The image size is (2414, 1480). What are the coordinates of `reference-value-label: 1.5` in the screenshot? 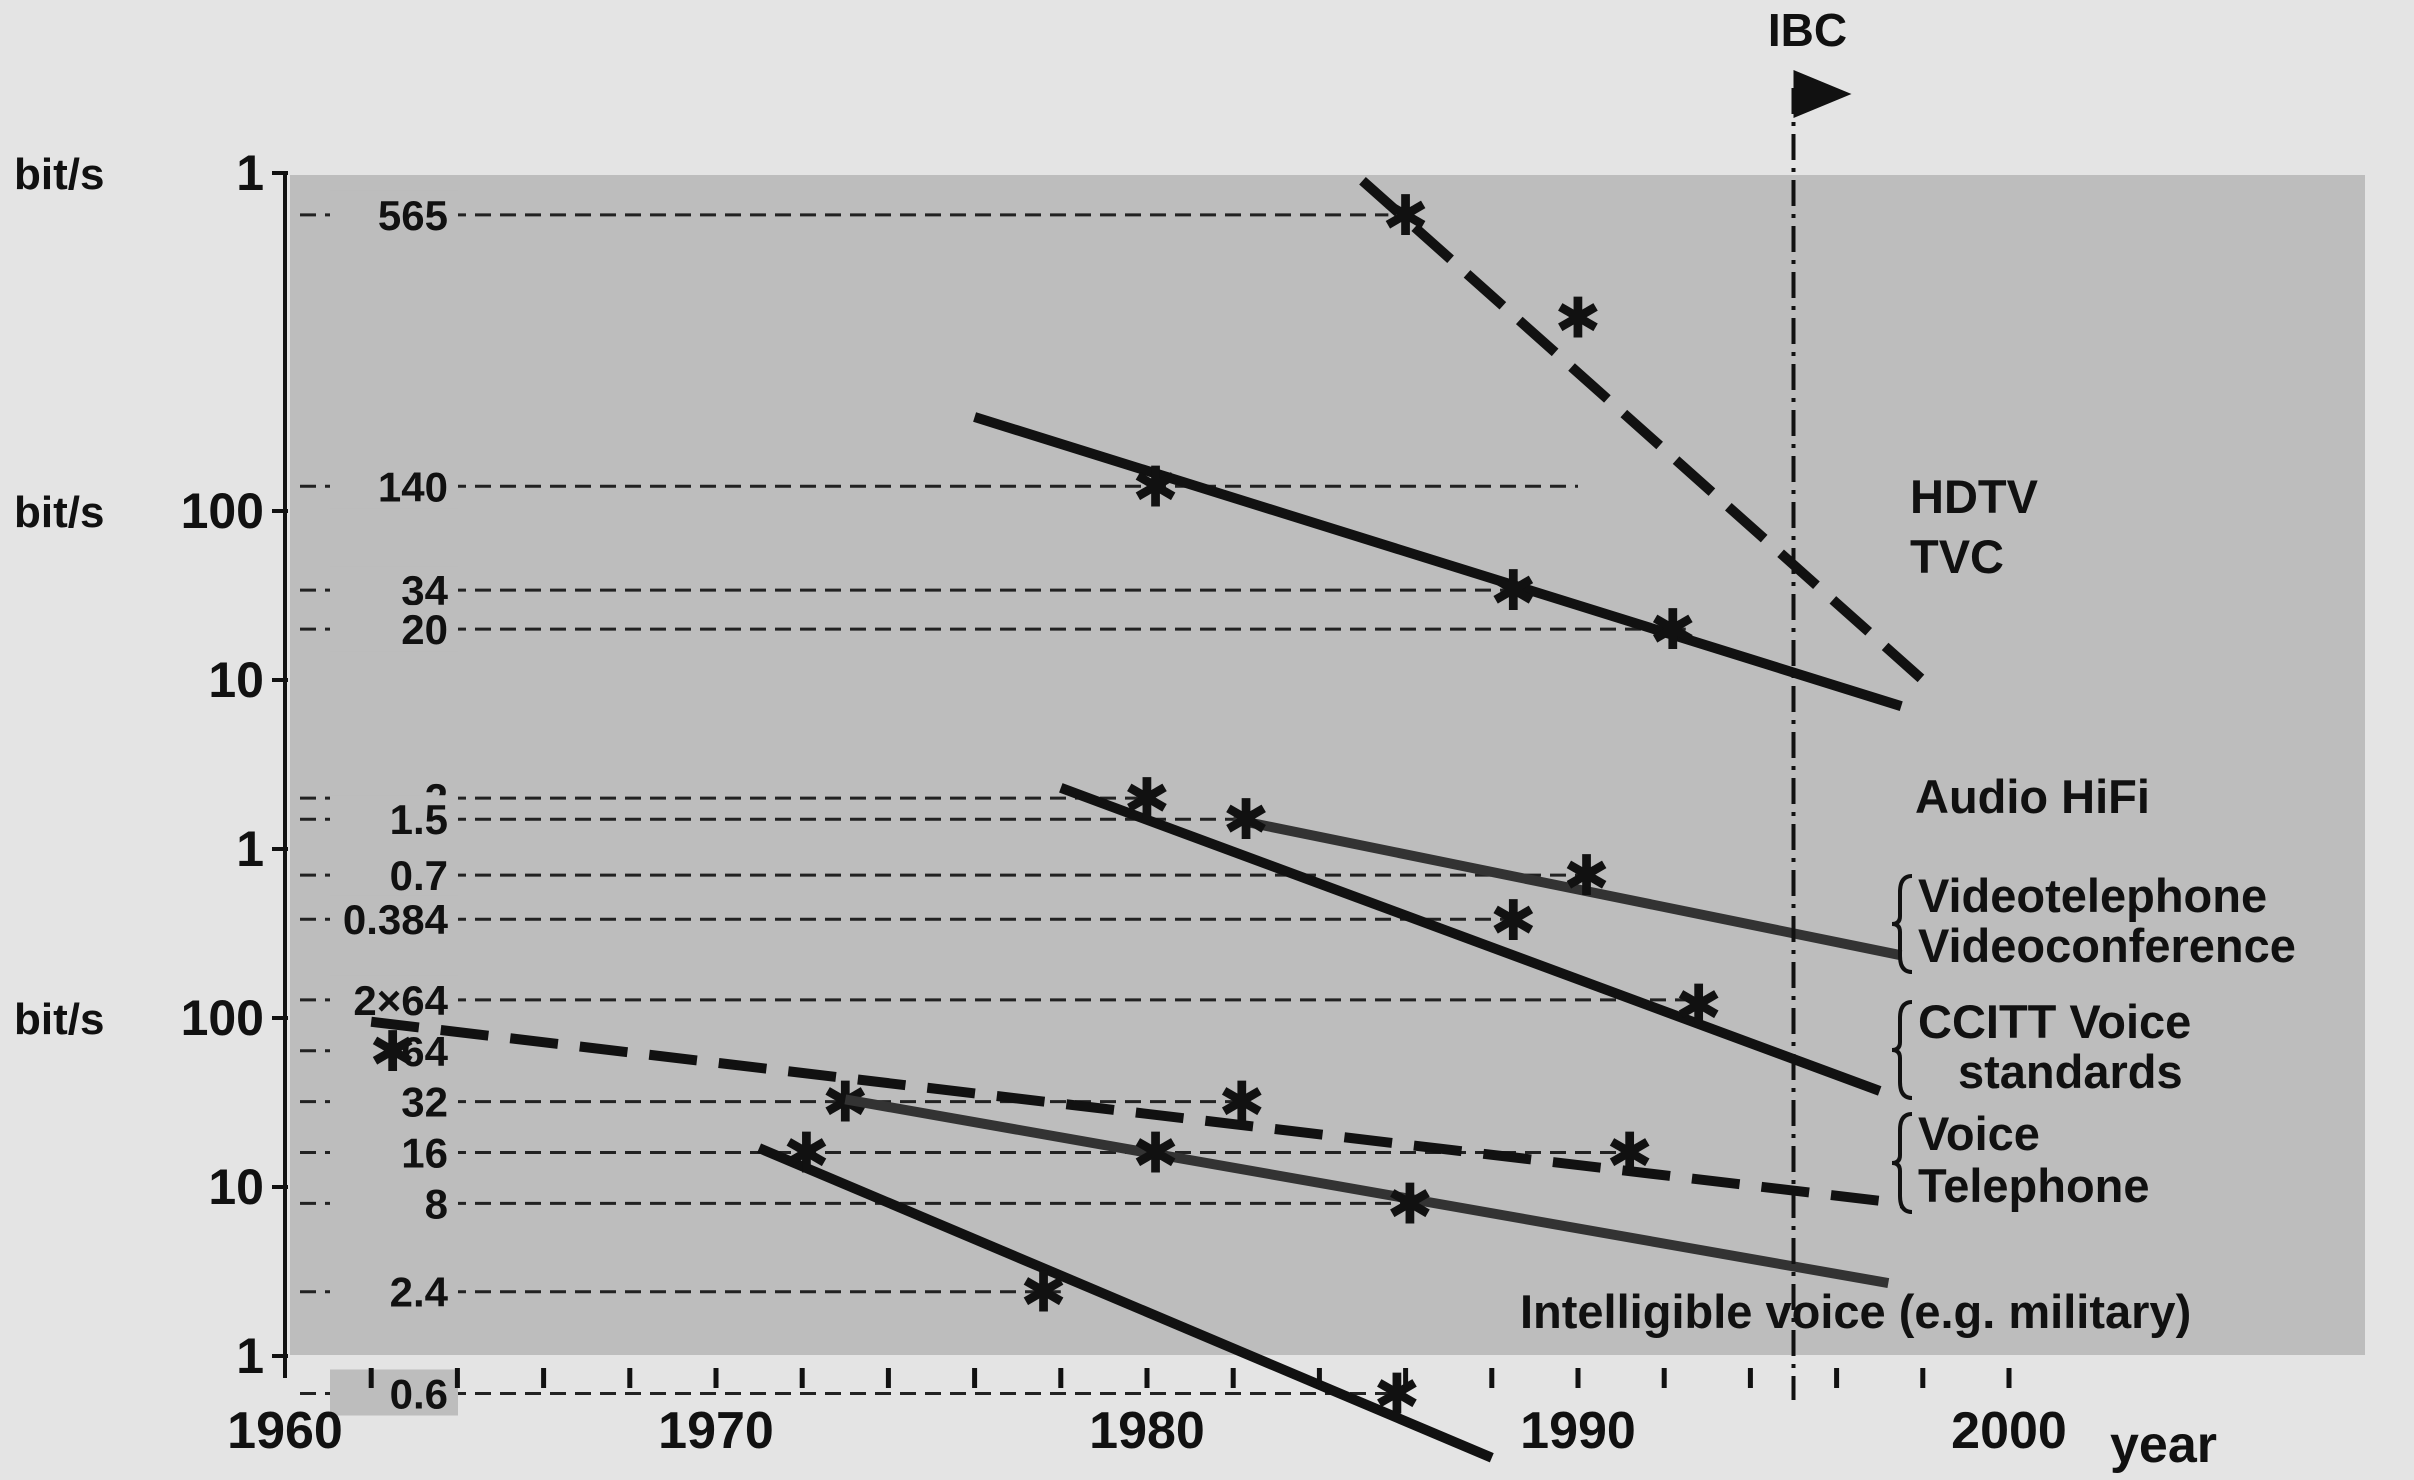 It's located at (419, 819).